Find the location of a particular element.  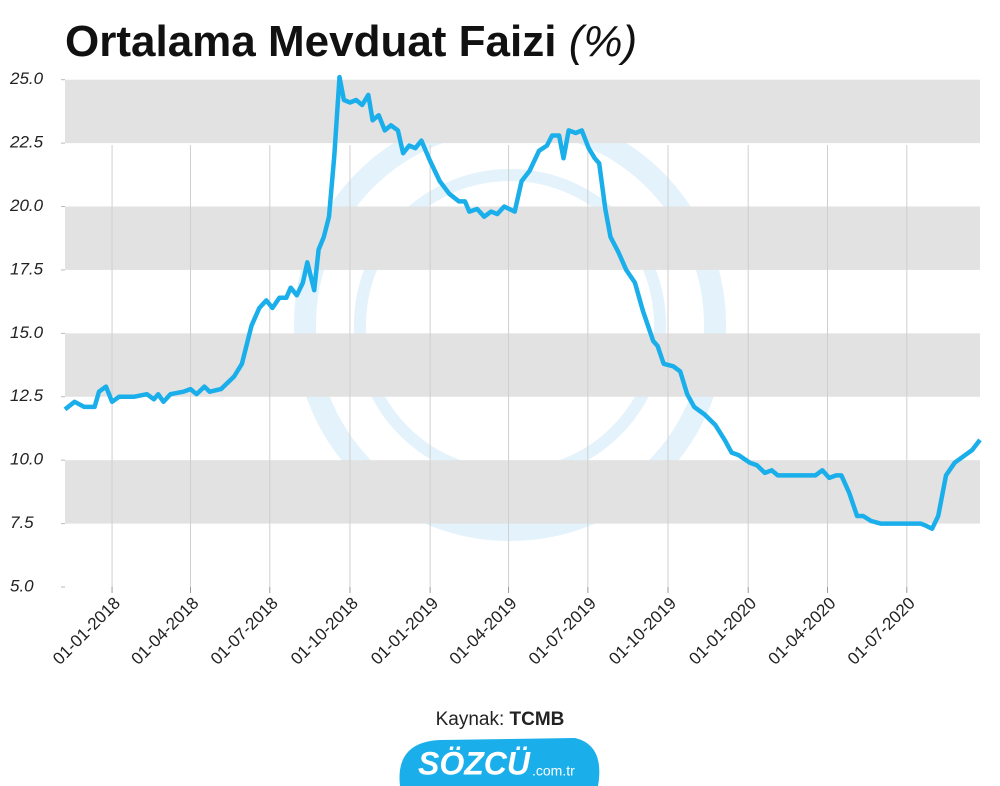

chart-title: Ortalama Mevduat Faizi (%) is located at coordinates (351, 41).